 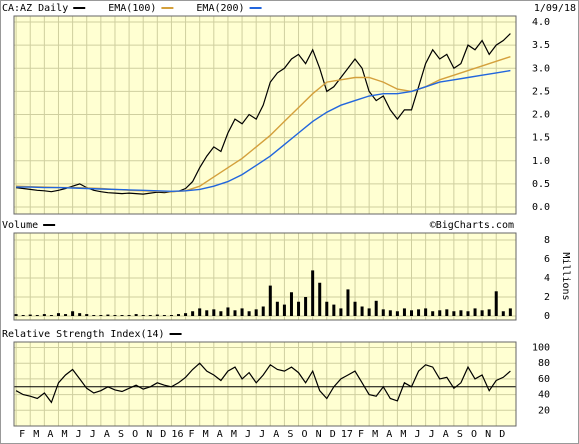 What do you see at coordinates (555, 8) in the screenshot?
I see `date-label: 1/09/18` at bounding box center [555, 8].